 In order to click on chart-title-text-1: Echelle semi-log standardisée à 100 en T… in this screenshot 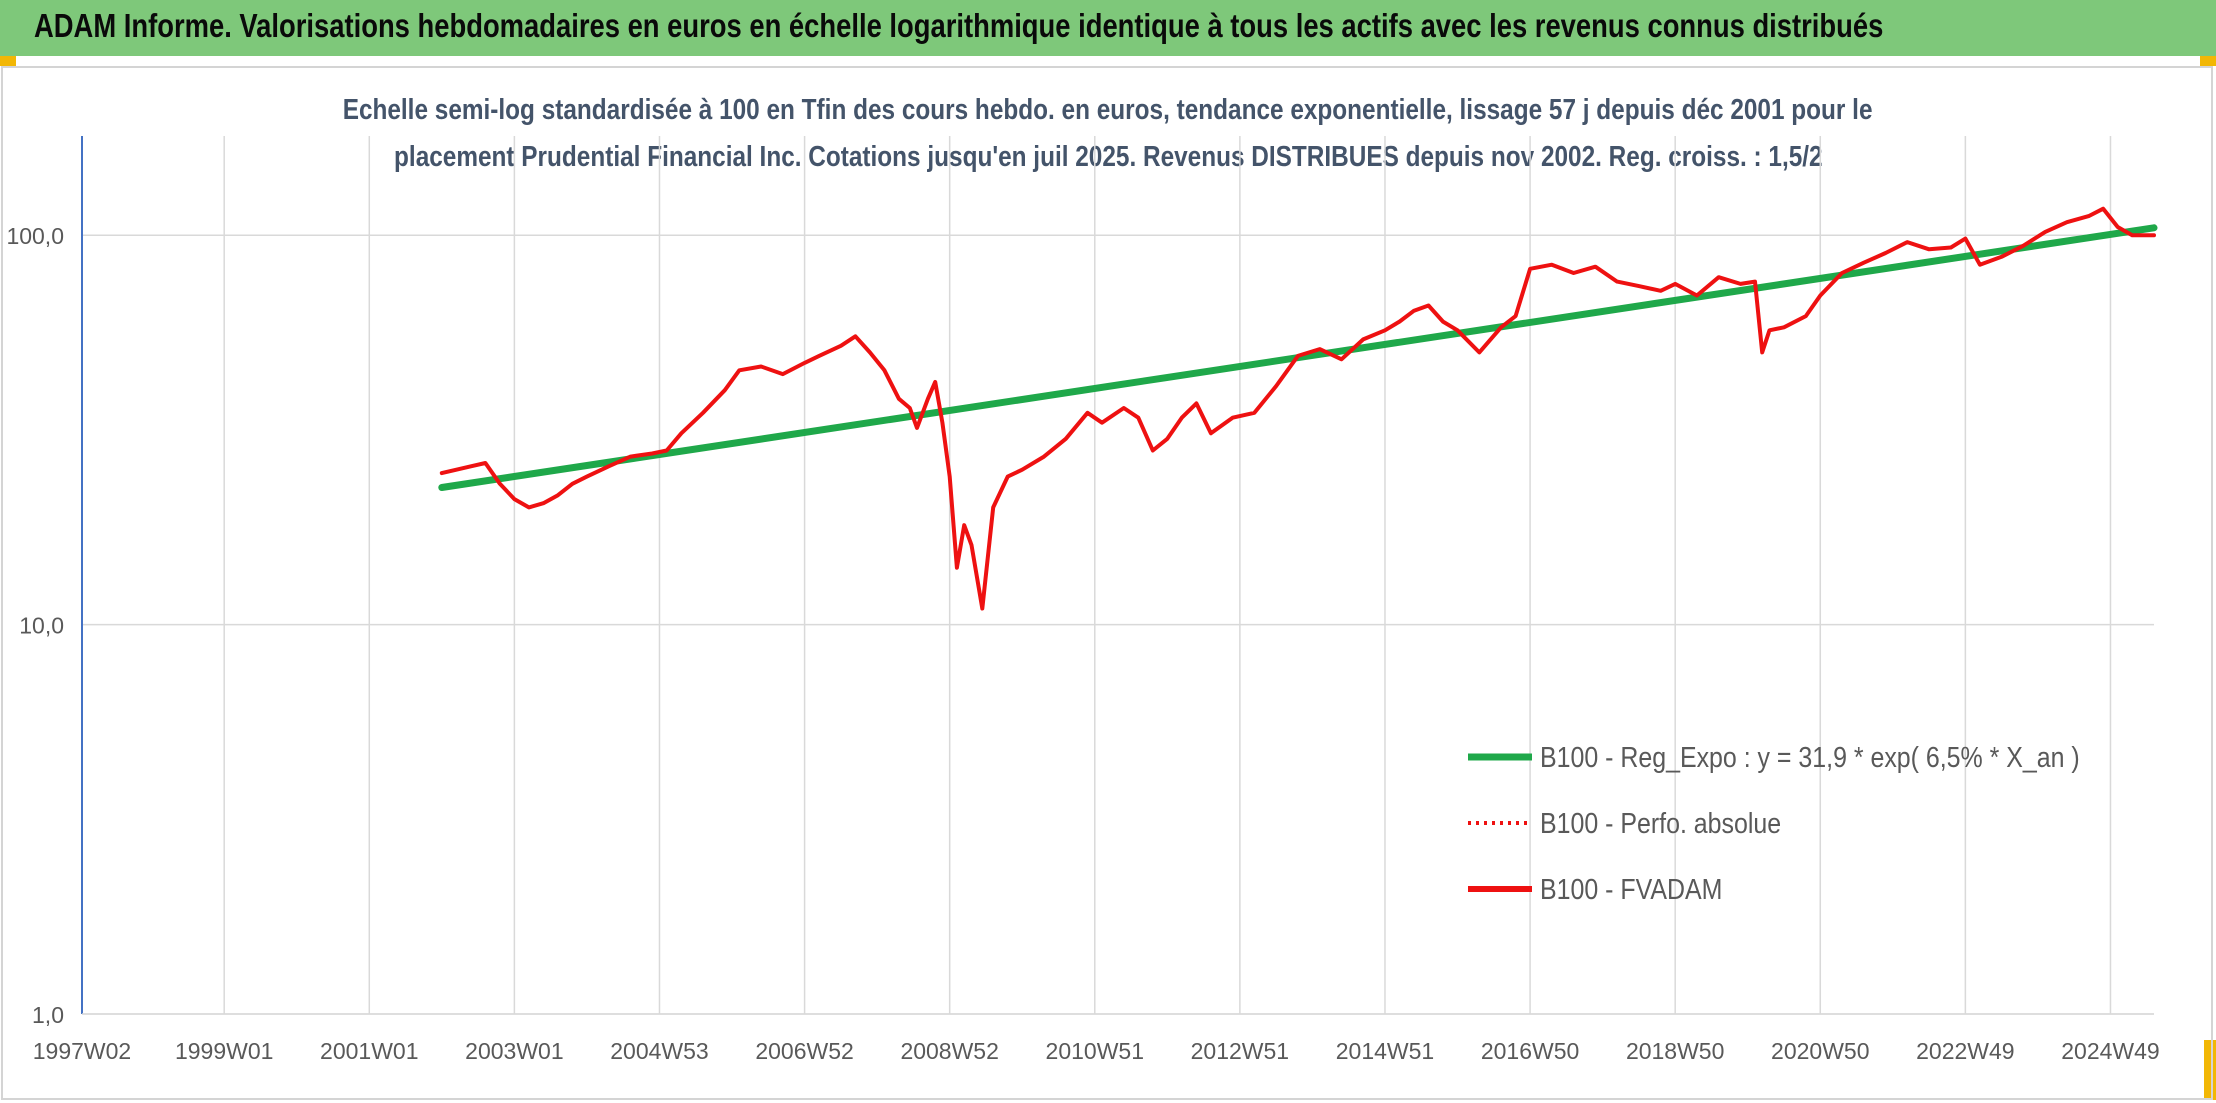, I will do `click(1108, 110)`.